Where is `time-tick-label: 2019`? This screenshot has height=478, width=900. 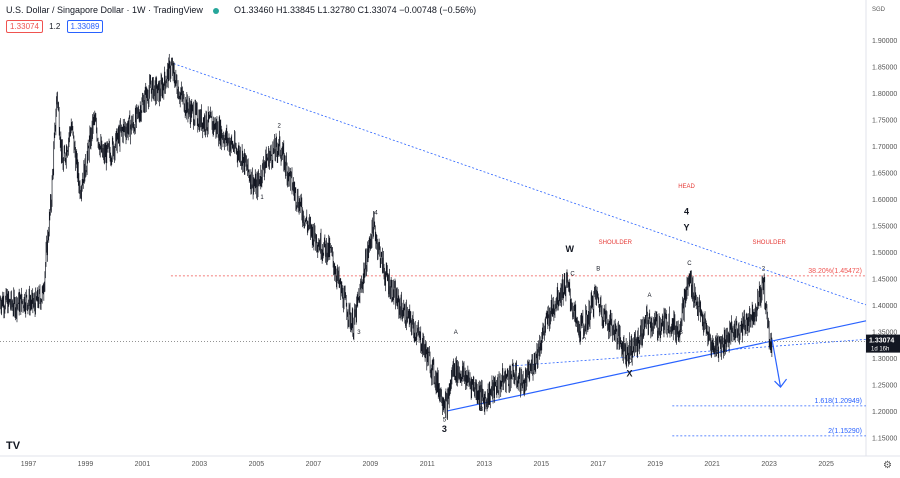
time-tick-label: 2019 is located at coordinates (655, 464).